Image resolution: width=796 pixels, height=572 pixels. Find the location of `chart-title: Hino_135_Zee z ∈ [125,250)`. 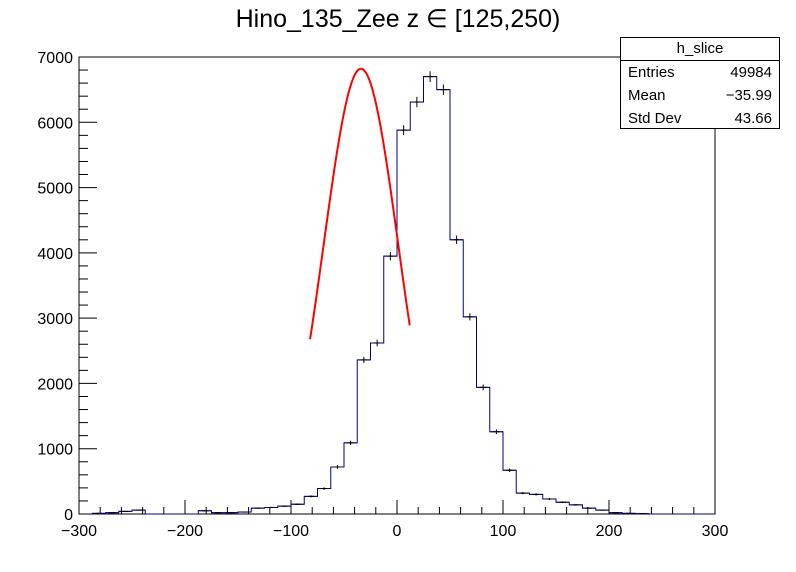

chart-title: Hino_135_Zee z ∈ [125,250) is located at coordinates (398, 19).